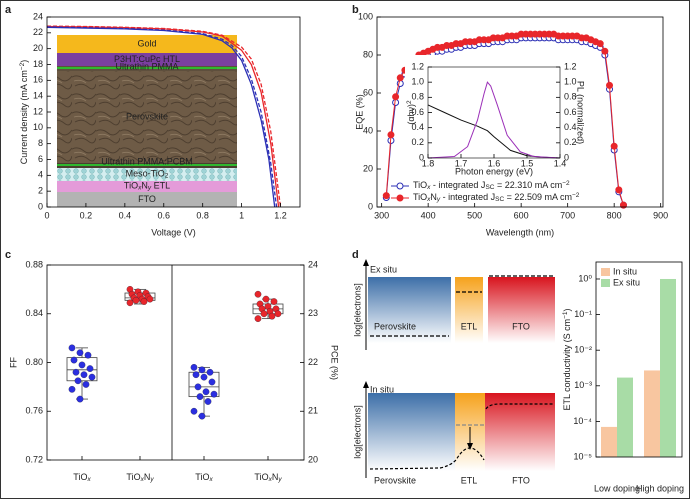 The width and height of the screenshot is (690, 499). Describe the element at coordinates (582, 421) in the screenshot. I see `tick-label: 10⁻⁴` at that location.